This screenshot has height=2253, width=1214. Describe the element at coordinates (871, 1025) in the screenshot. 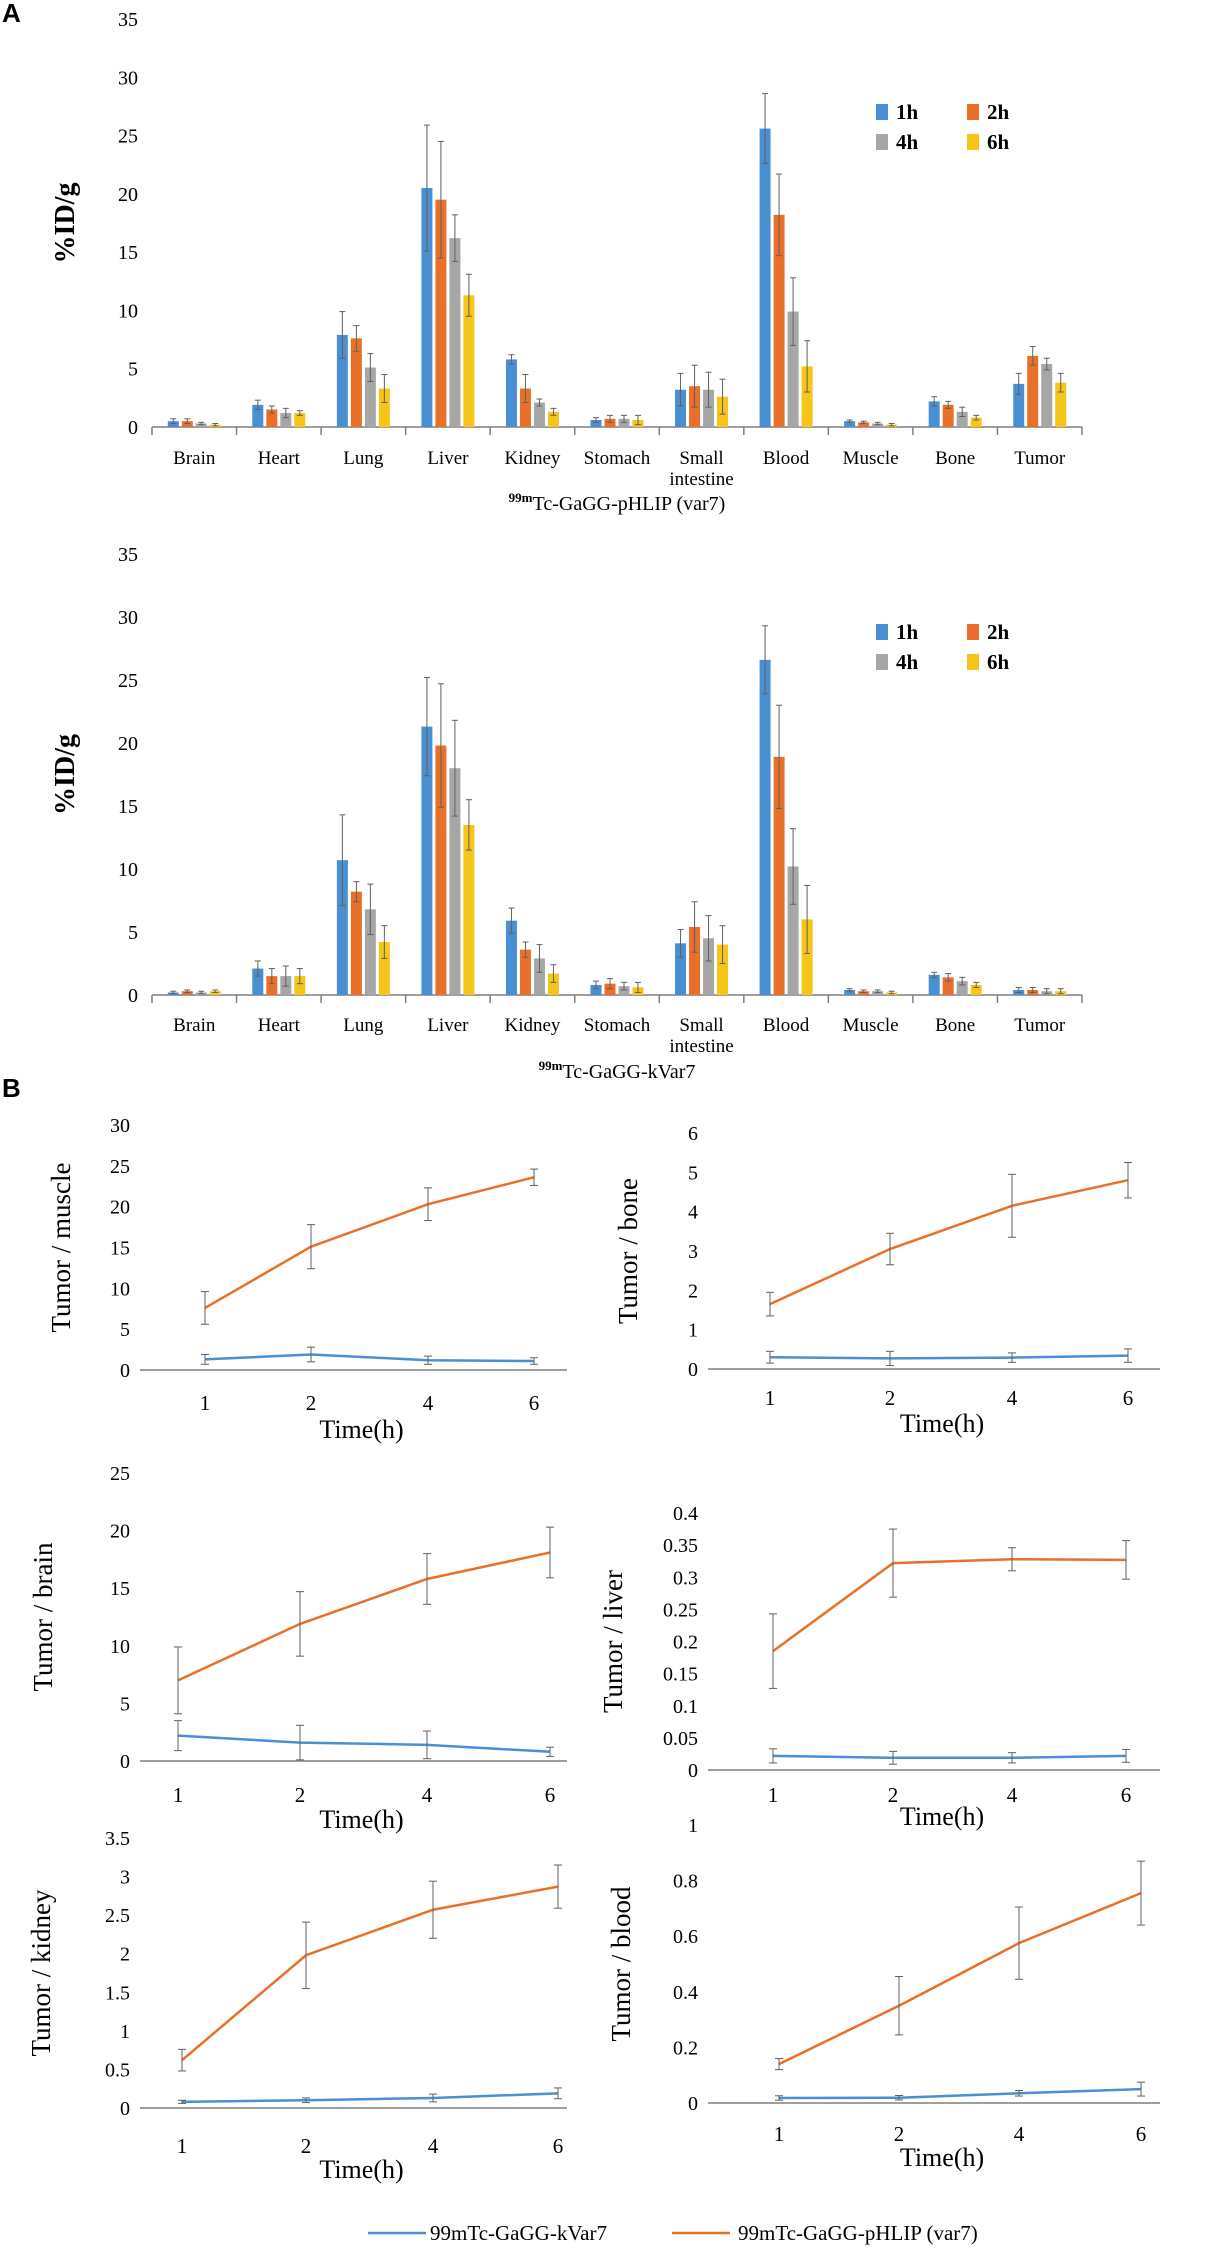

I see `category-label: Muscle` at that location.